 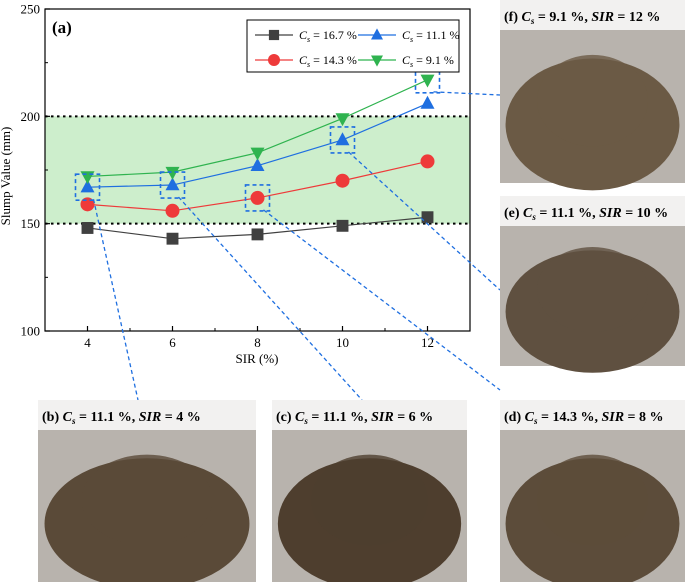 What do you see at coordinates (342, 342) in the screenshot?
I see `x-tick-label: 10` at bounding box center [342, 342].